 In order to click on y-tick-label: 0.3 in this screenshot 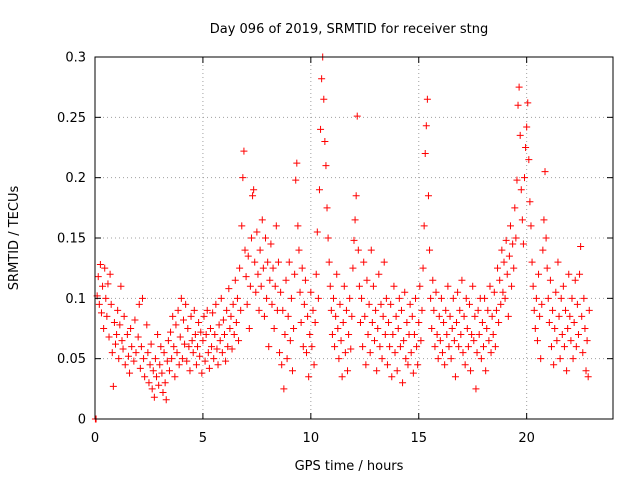, I will do `click(75, 58)`.